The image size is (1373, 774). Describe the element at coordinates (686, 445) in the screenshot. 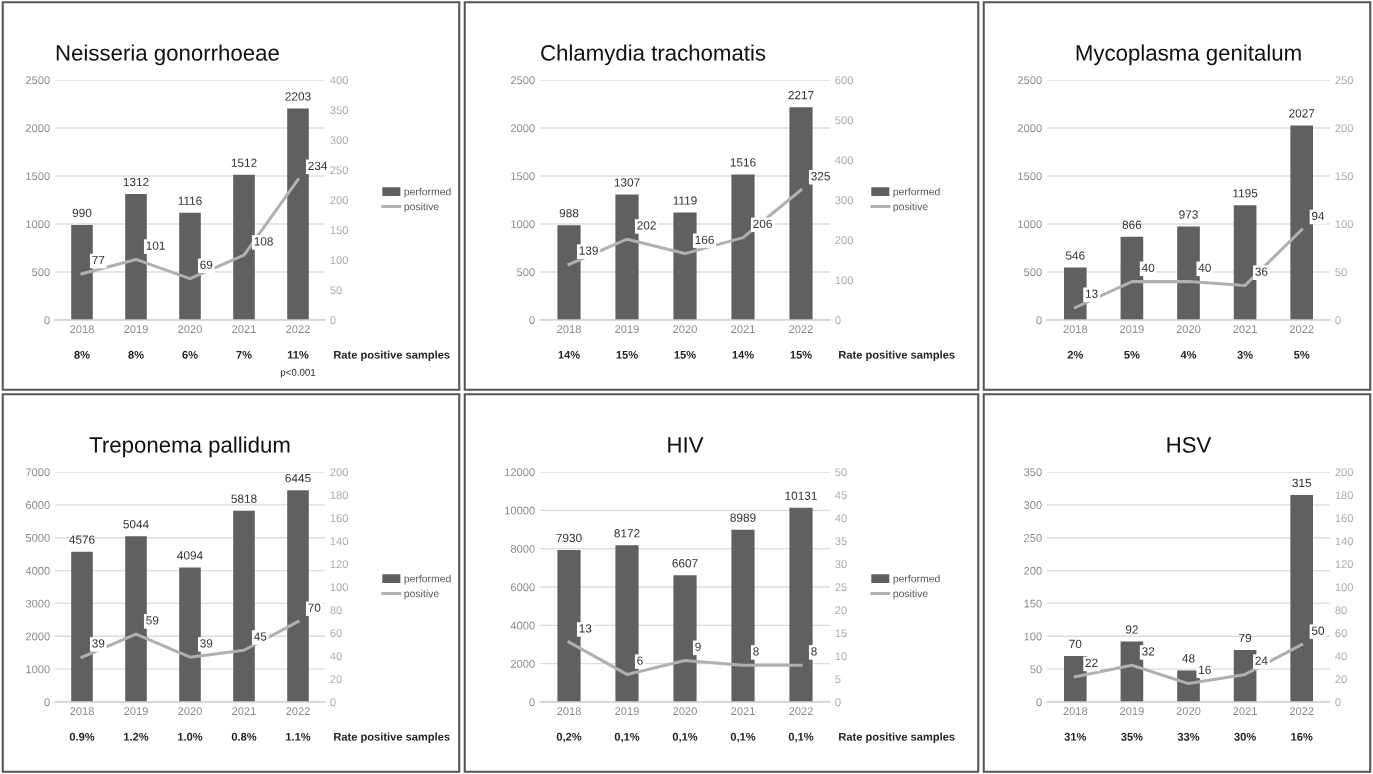

I see `chart-title: HIV` at that location.